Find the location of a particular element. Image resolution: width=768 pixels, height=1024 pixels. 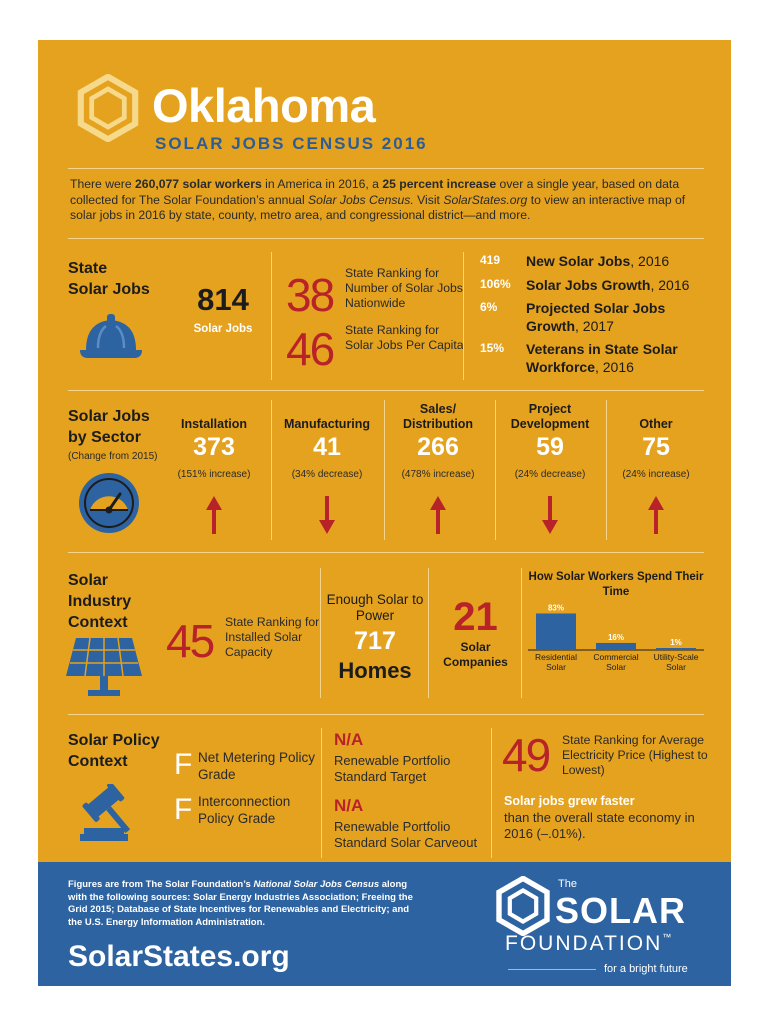

sector-manufacturing: Manufacturing 41 (34% decrease) is located at coordinates (327, 467).